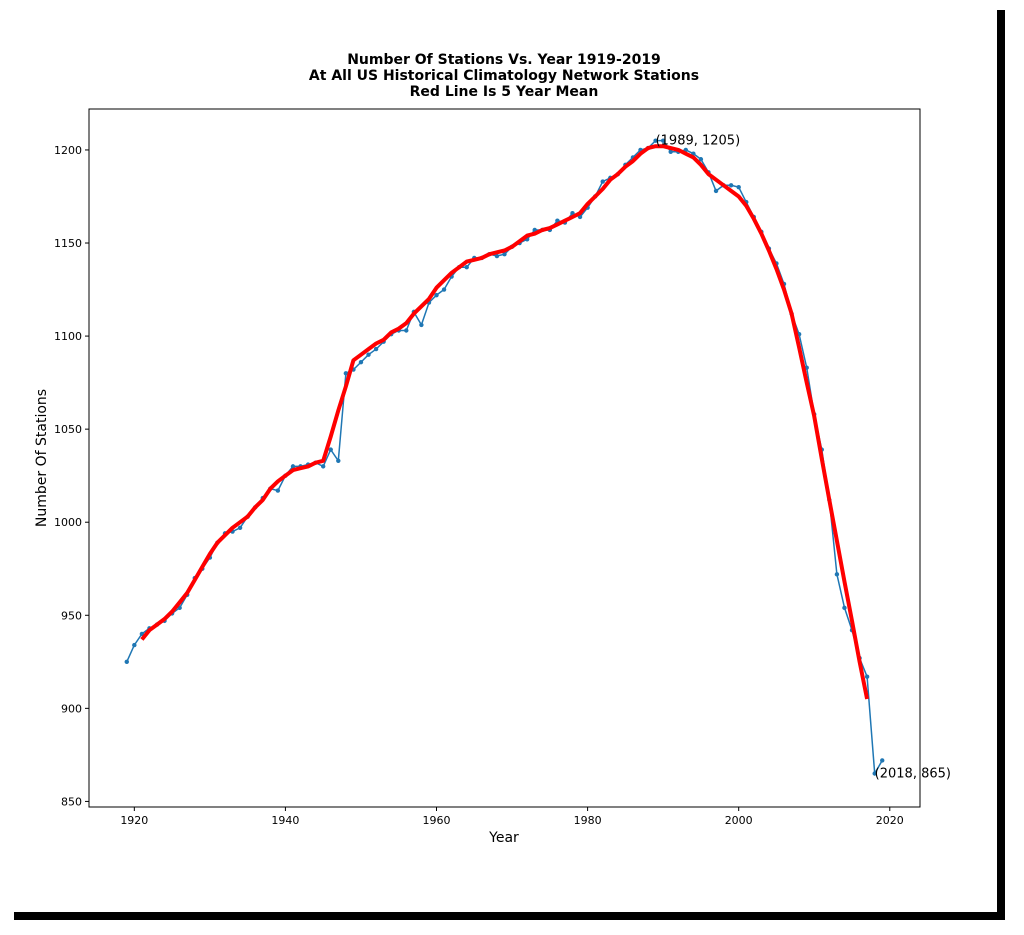  Describe the element at coordinates (739, 820) in the screenshot. I see `x-tick-label: 2000` at that location.